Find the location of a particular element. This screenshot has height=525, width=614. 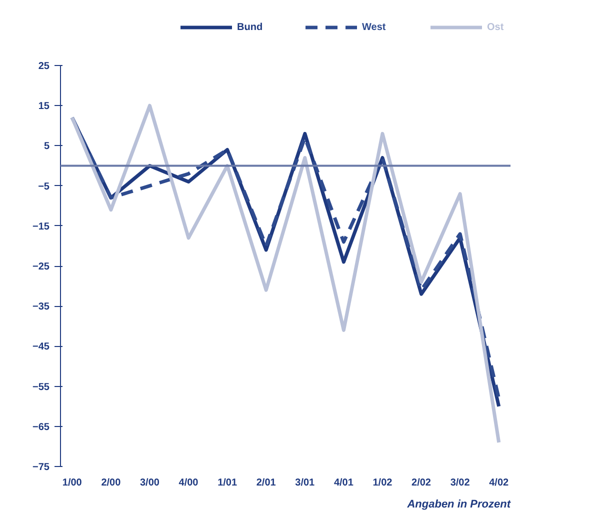

x-tick-label: 1/01 is located at coordinates (228, 483).